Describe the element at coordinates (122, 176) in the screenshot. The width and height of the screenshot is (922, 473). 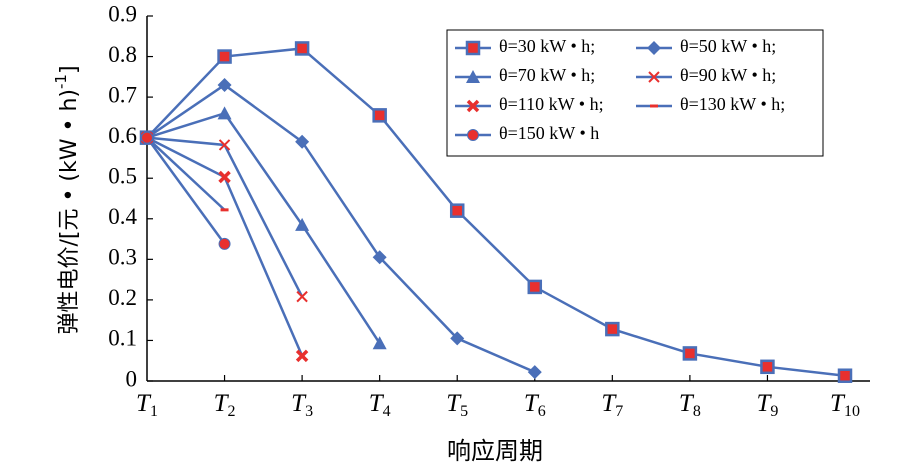
I see `y-tick-label: 0.5` at that location.